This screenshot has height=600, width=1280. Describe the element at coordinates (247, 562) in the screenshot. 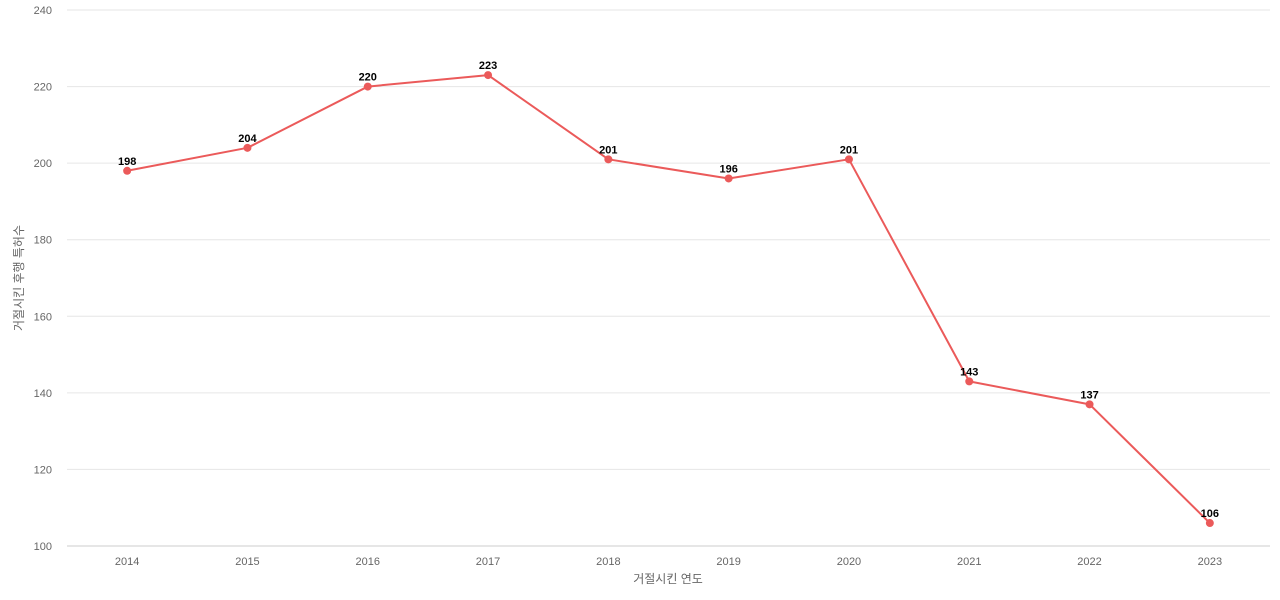

I see `x-tick-label: 2015` at that location.